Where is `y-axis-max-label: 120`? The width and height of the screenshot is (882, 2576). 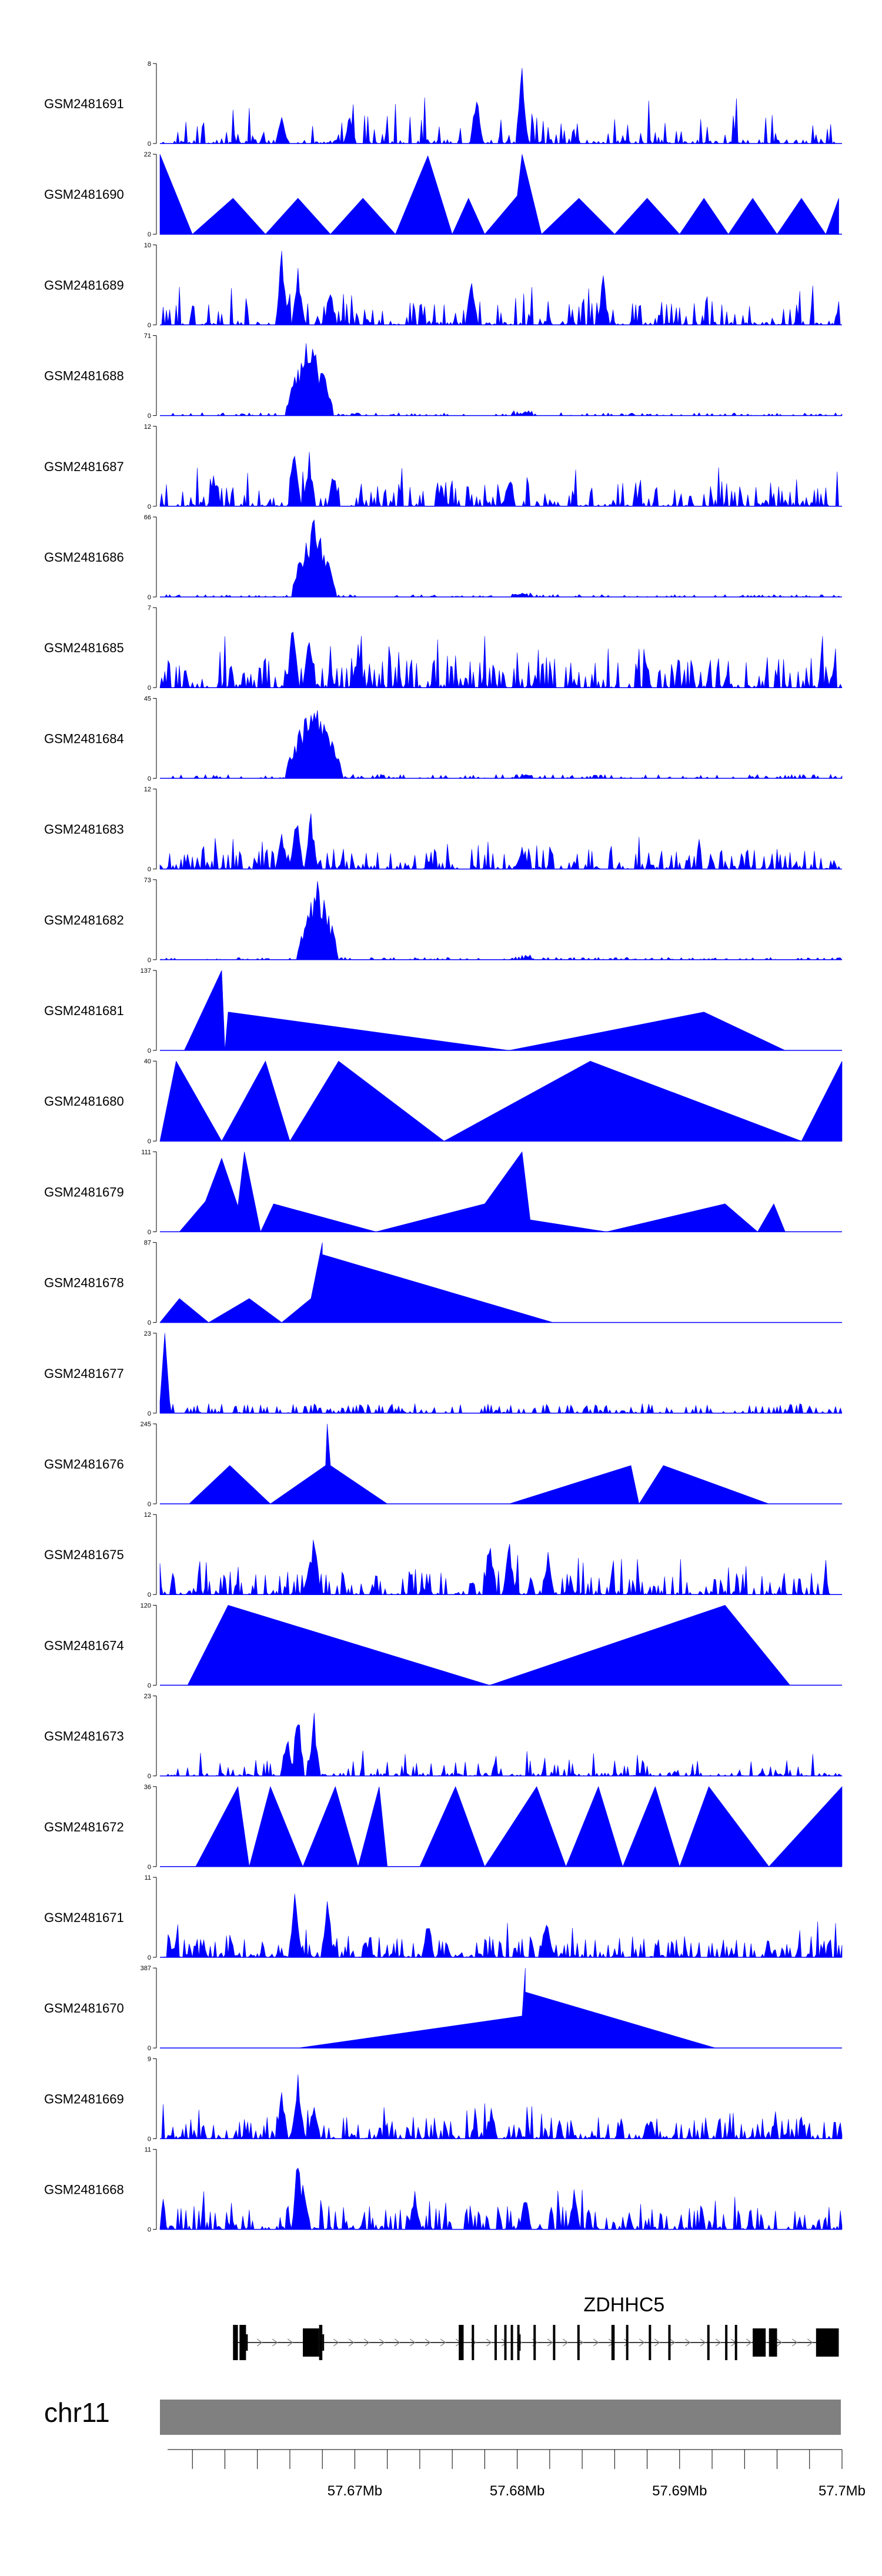 y-axis-max-label: 120 is located at coordinates (146, 1605).